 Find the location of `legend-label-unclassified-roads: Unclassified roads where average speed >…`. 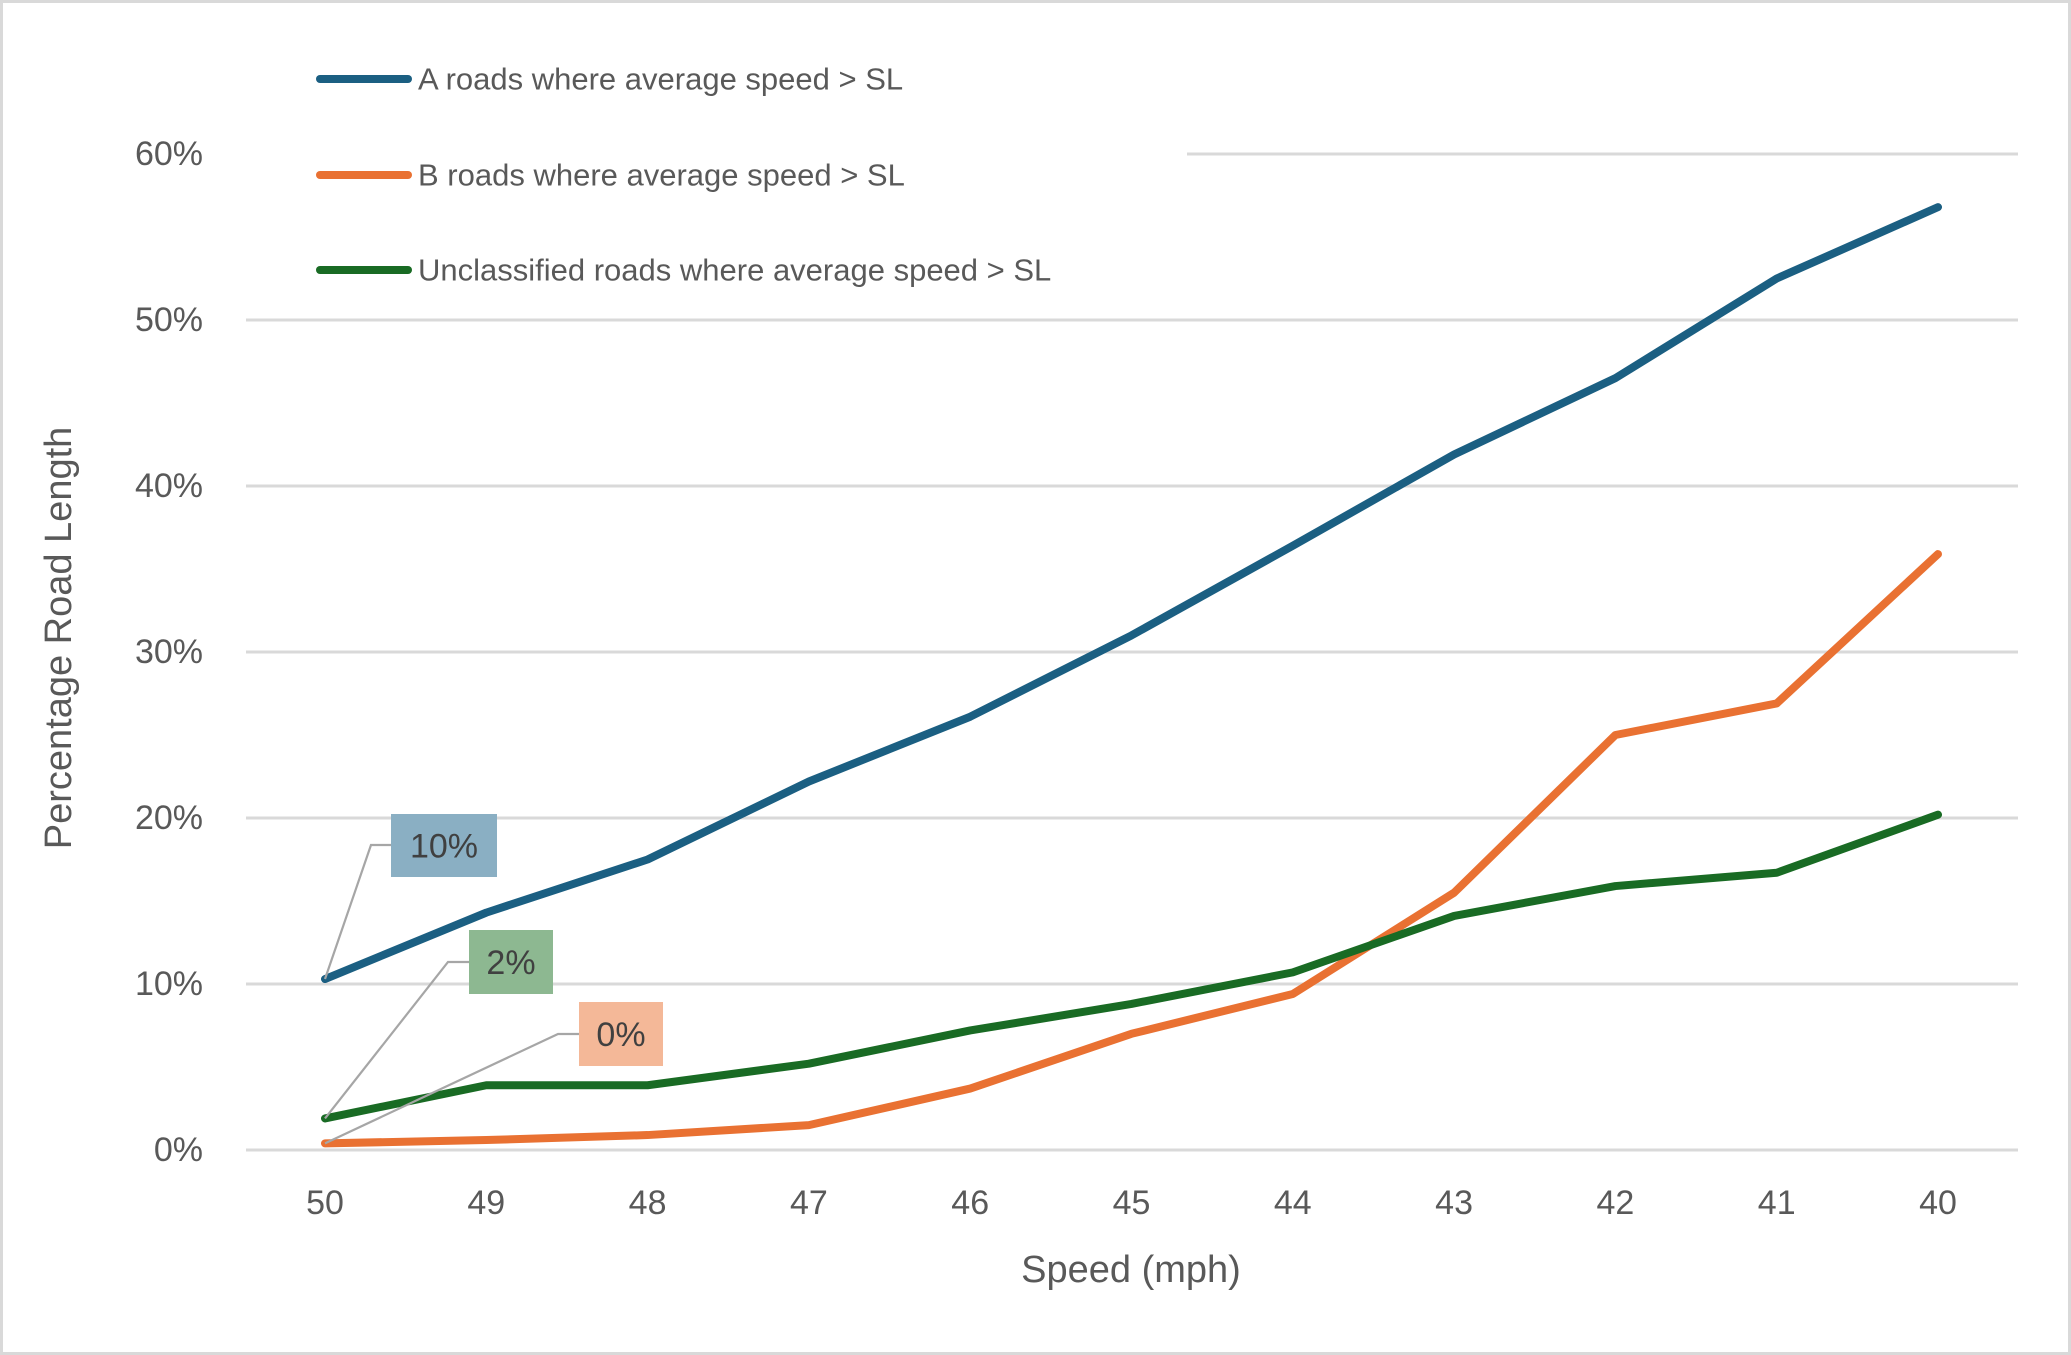

legend-label-unclassified-roads: Unclassified roads where average speed >… is located at coordinates (734, 270).